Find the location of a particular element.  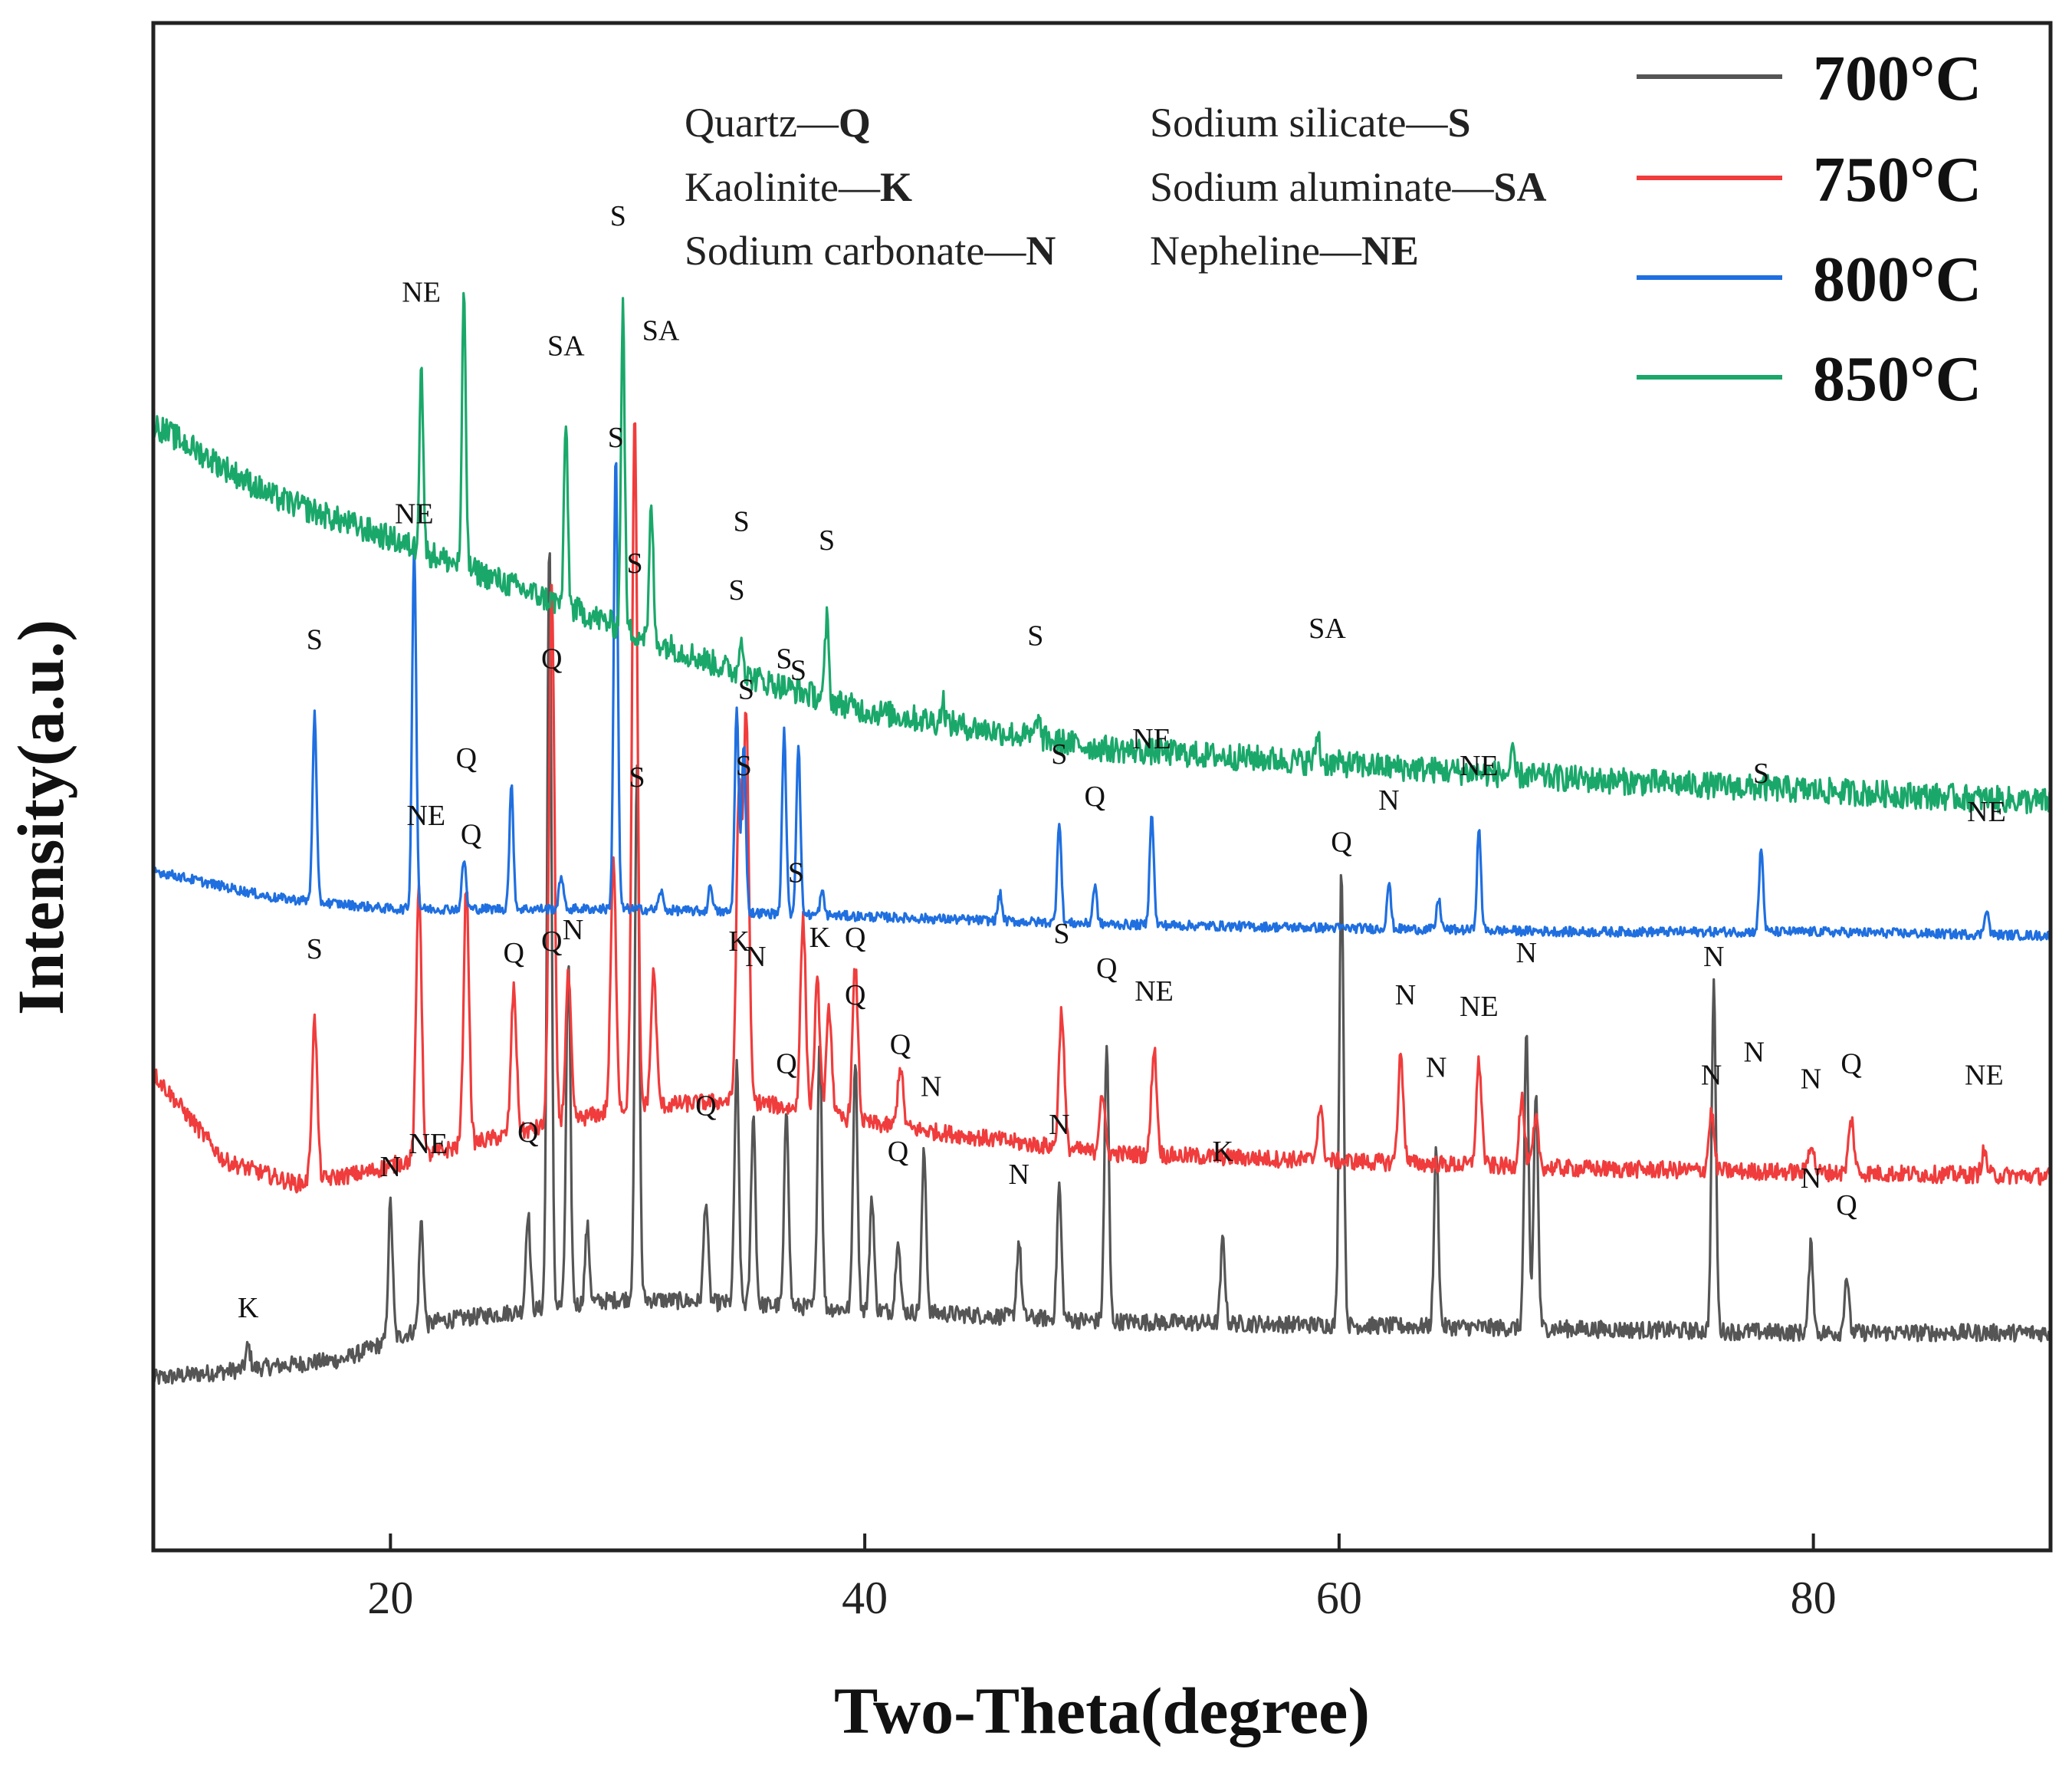

phase-key-name: Quartz— is located at coordinates (762, 123).